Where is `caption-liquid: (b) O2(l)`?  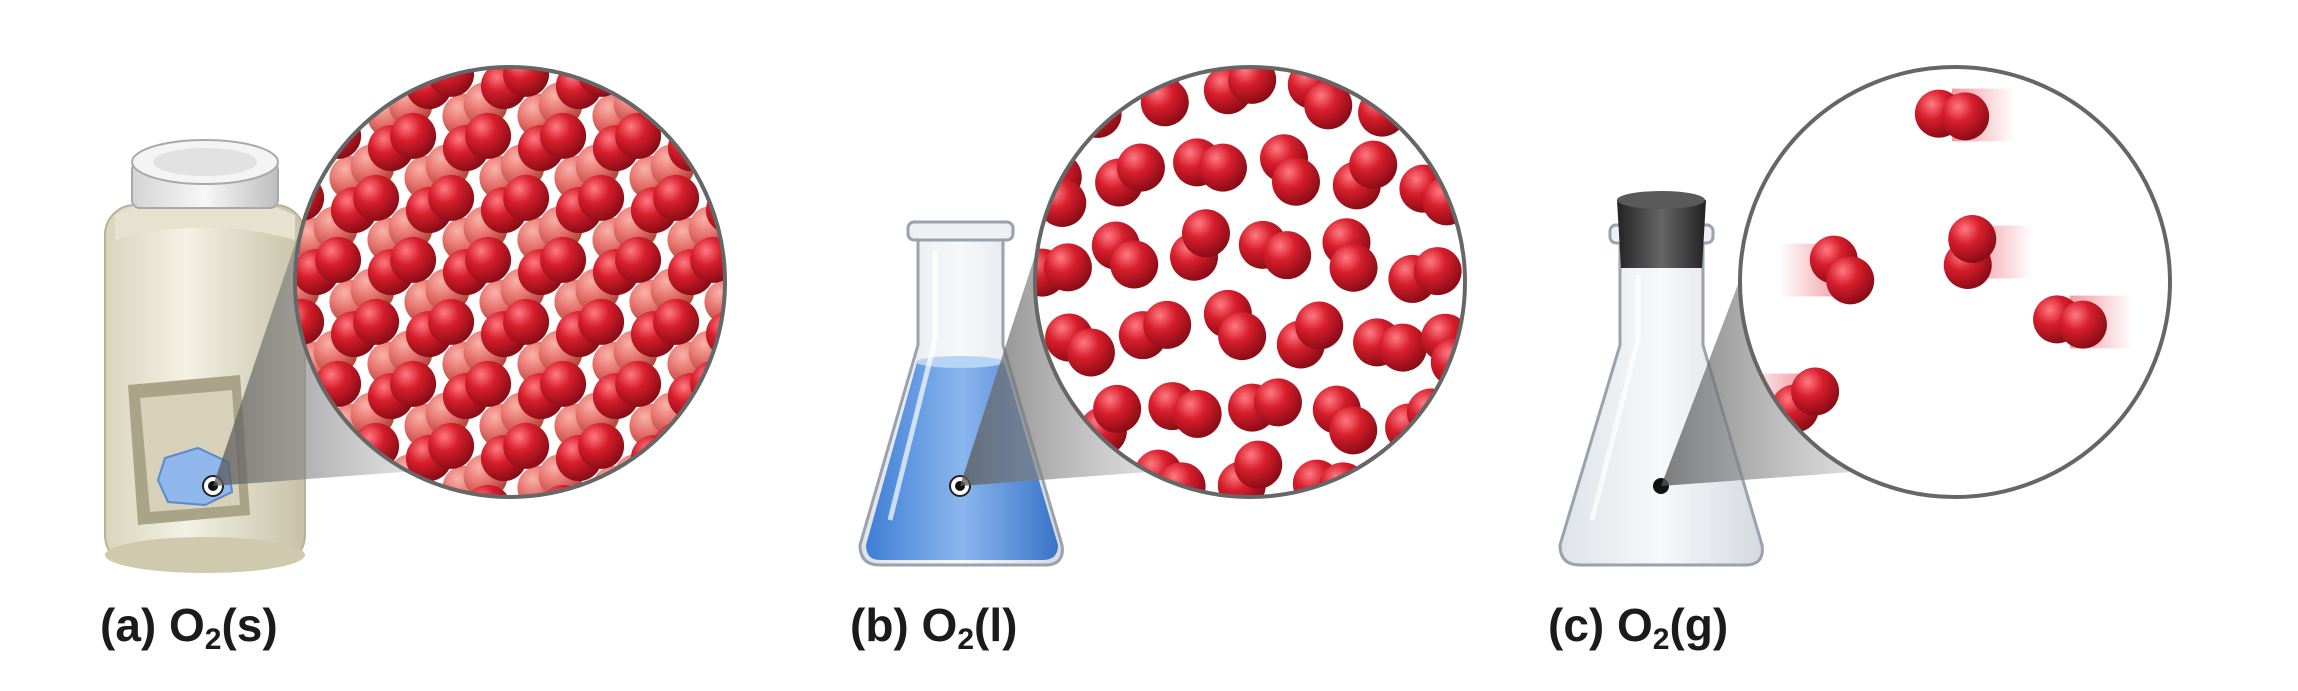
caption-liquid: (b) O2(l) is located at coordinates (933, 627).